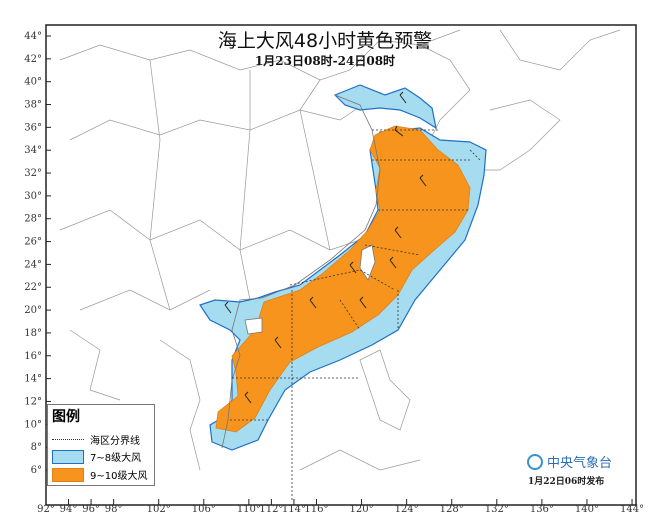 The image size is (650, 515). Describe the element at coordinates (33, 401) in the screenshot. I see `latitude-label: 12°` at that location.